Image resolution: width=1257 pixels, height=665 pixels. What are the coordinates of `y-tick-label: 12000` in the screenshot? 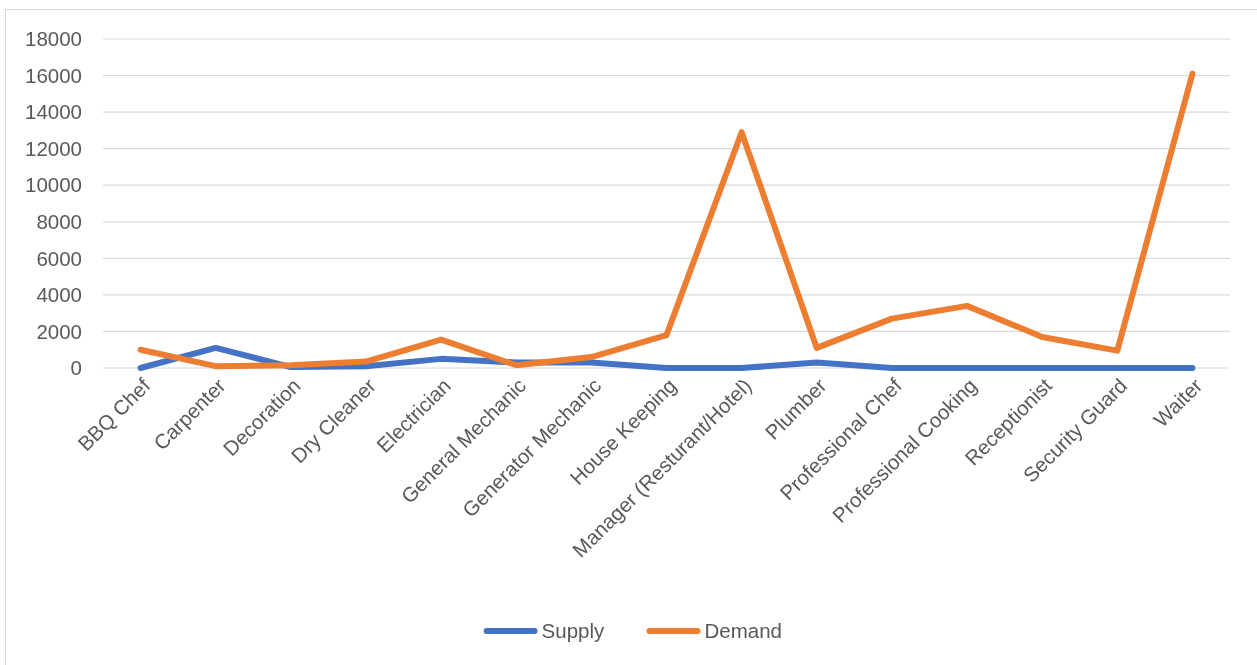 It's located at (53, 148).